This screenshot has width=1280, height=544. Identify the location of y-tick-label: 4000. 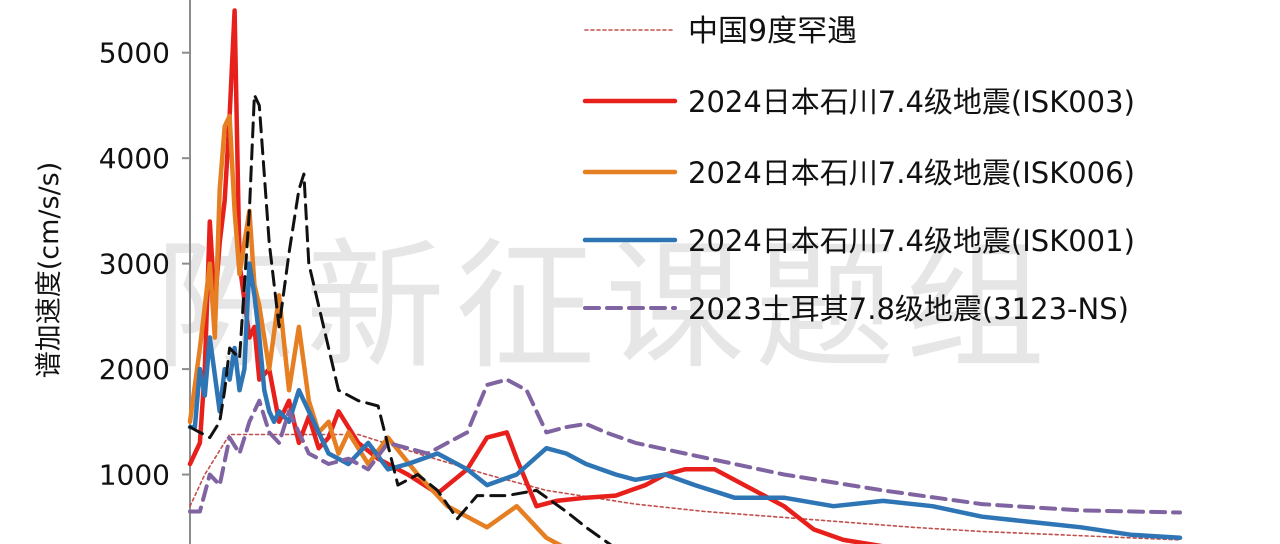
(134, 158).